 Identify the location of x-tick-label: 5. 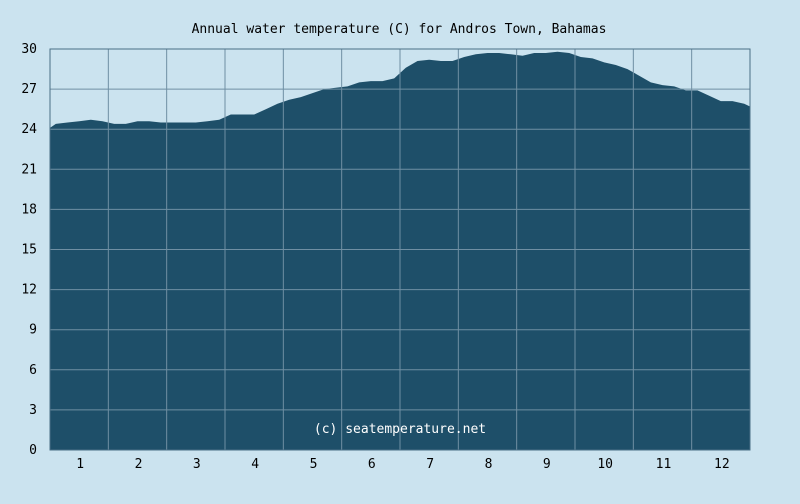
(314, 464).